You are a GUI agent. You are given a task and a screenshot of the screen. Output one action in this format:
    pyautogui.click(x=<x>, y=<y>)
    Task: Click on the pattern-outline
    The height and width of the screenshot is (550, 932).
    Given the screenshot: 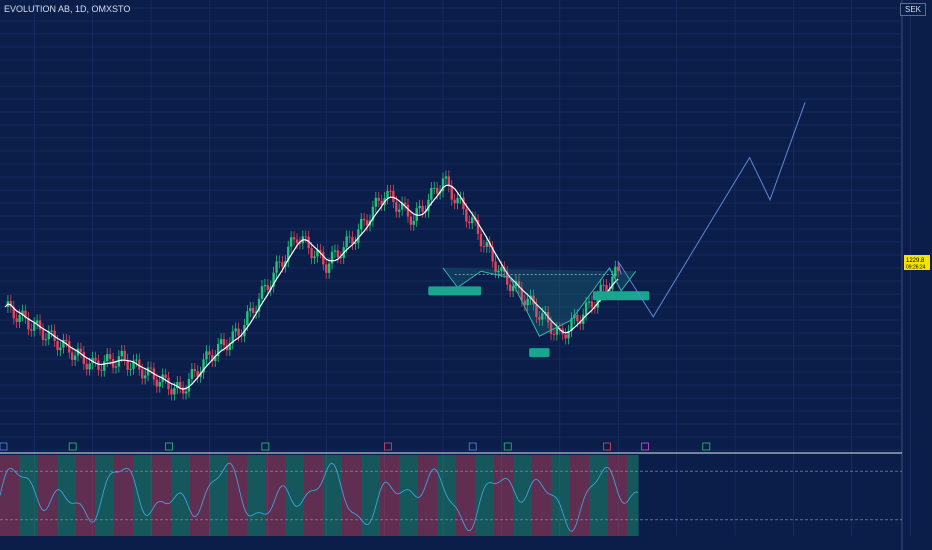 What is the action you would take?
    pyautogui.click(x=539, y=302)
    